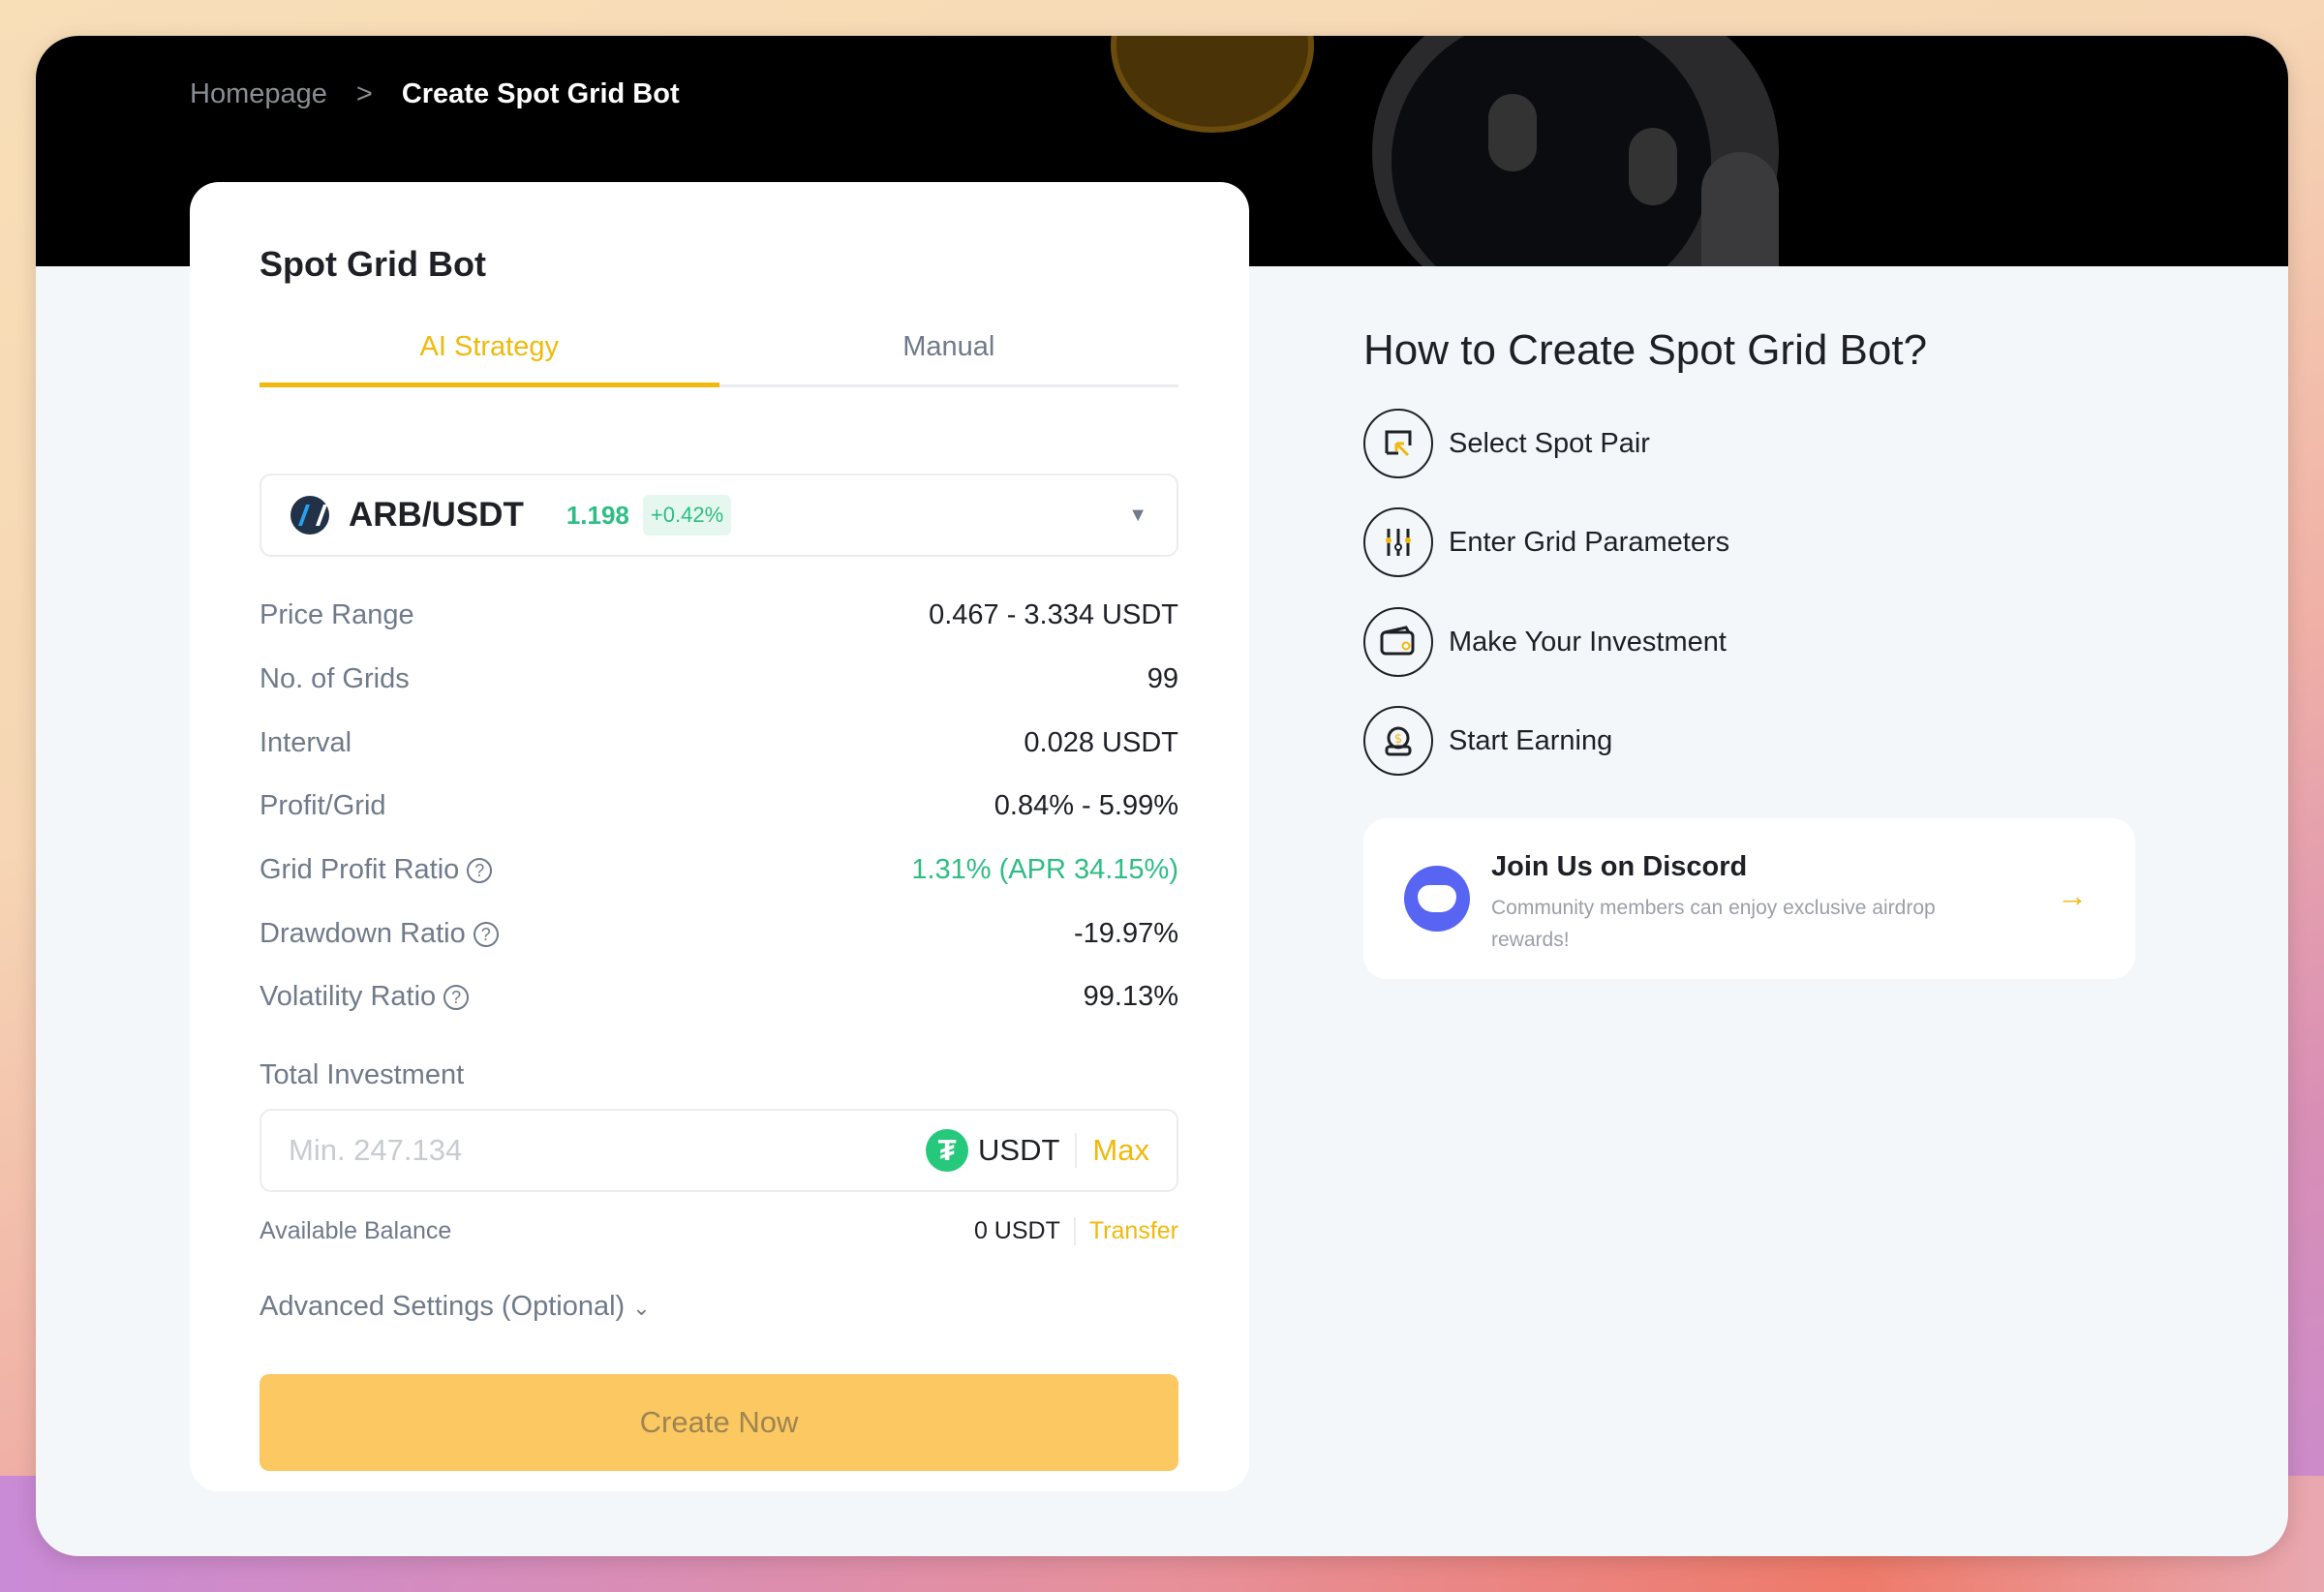 This screenshot has height=1592, width=2324. Describe the element at coordinates (1437, 899) in the screenshot. I see `discord-icon` at that location.